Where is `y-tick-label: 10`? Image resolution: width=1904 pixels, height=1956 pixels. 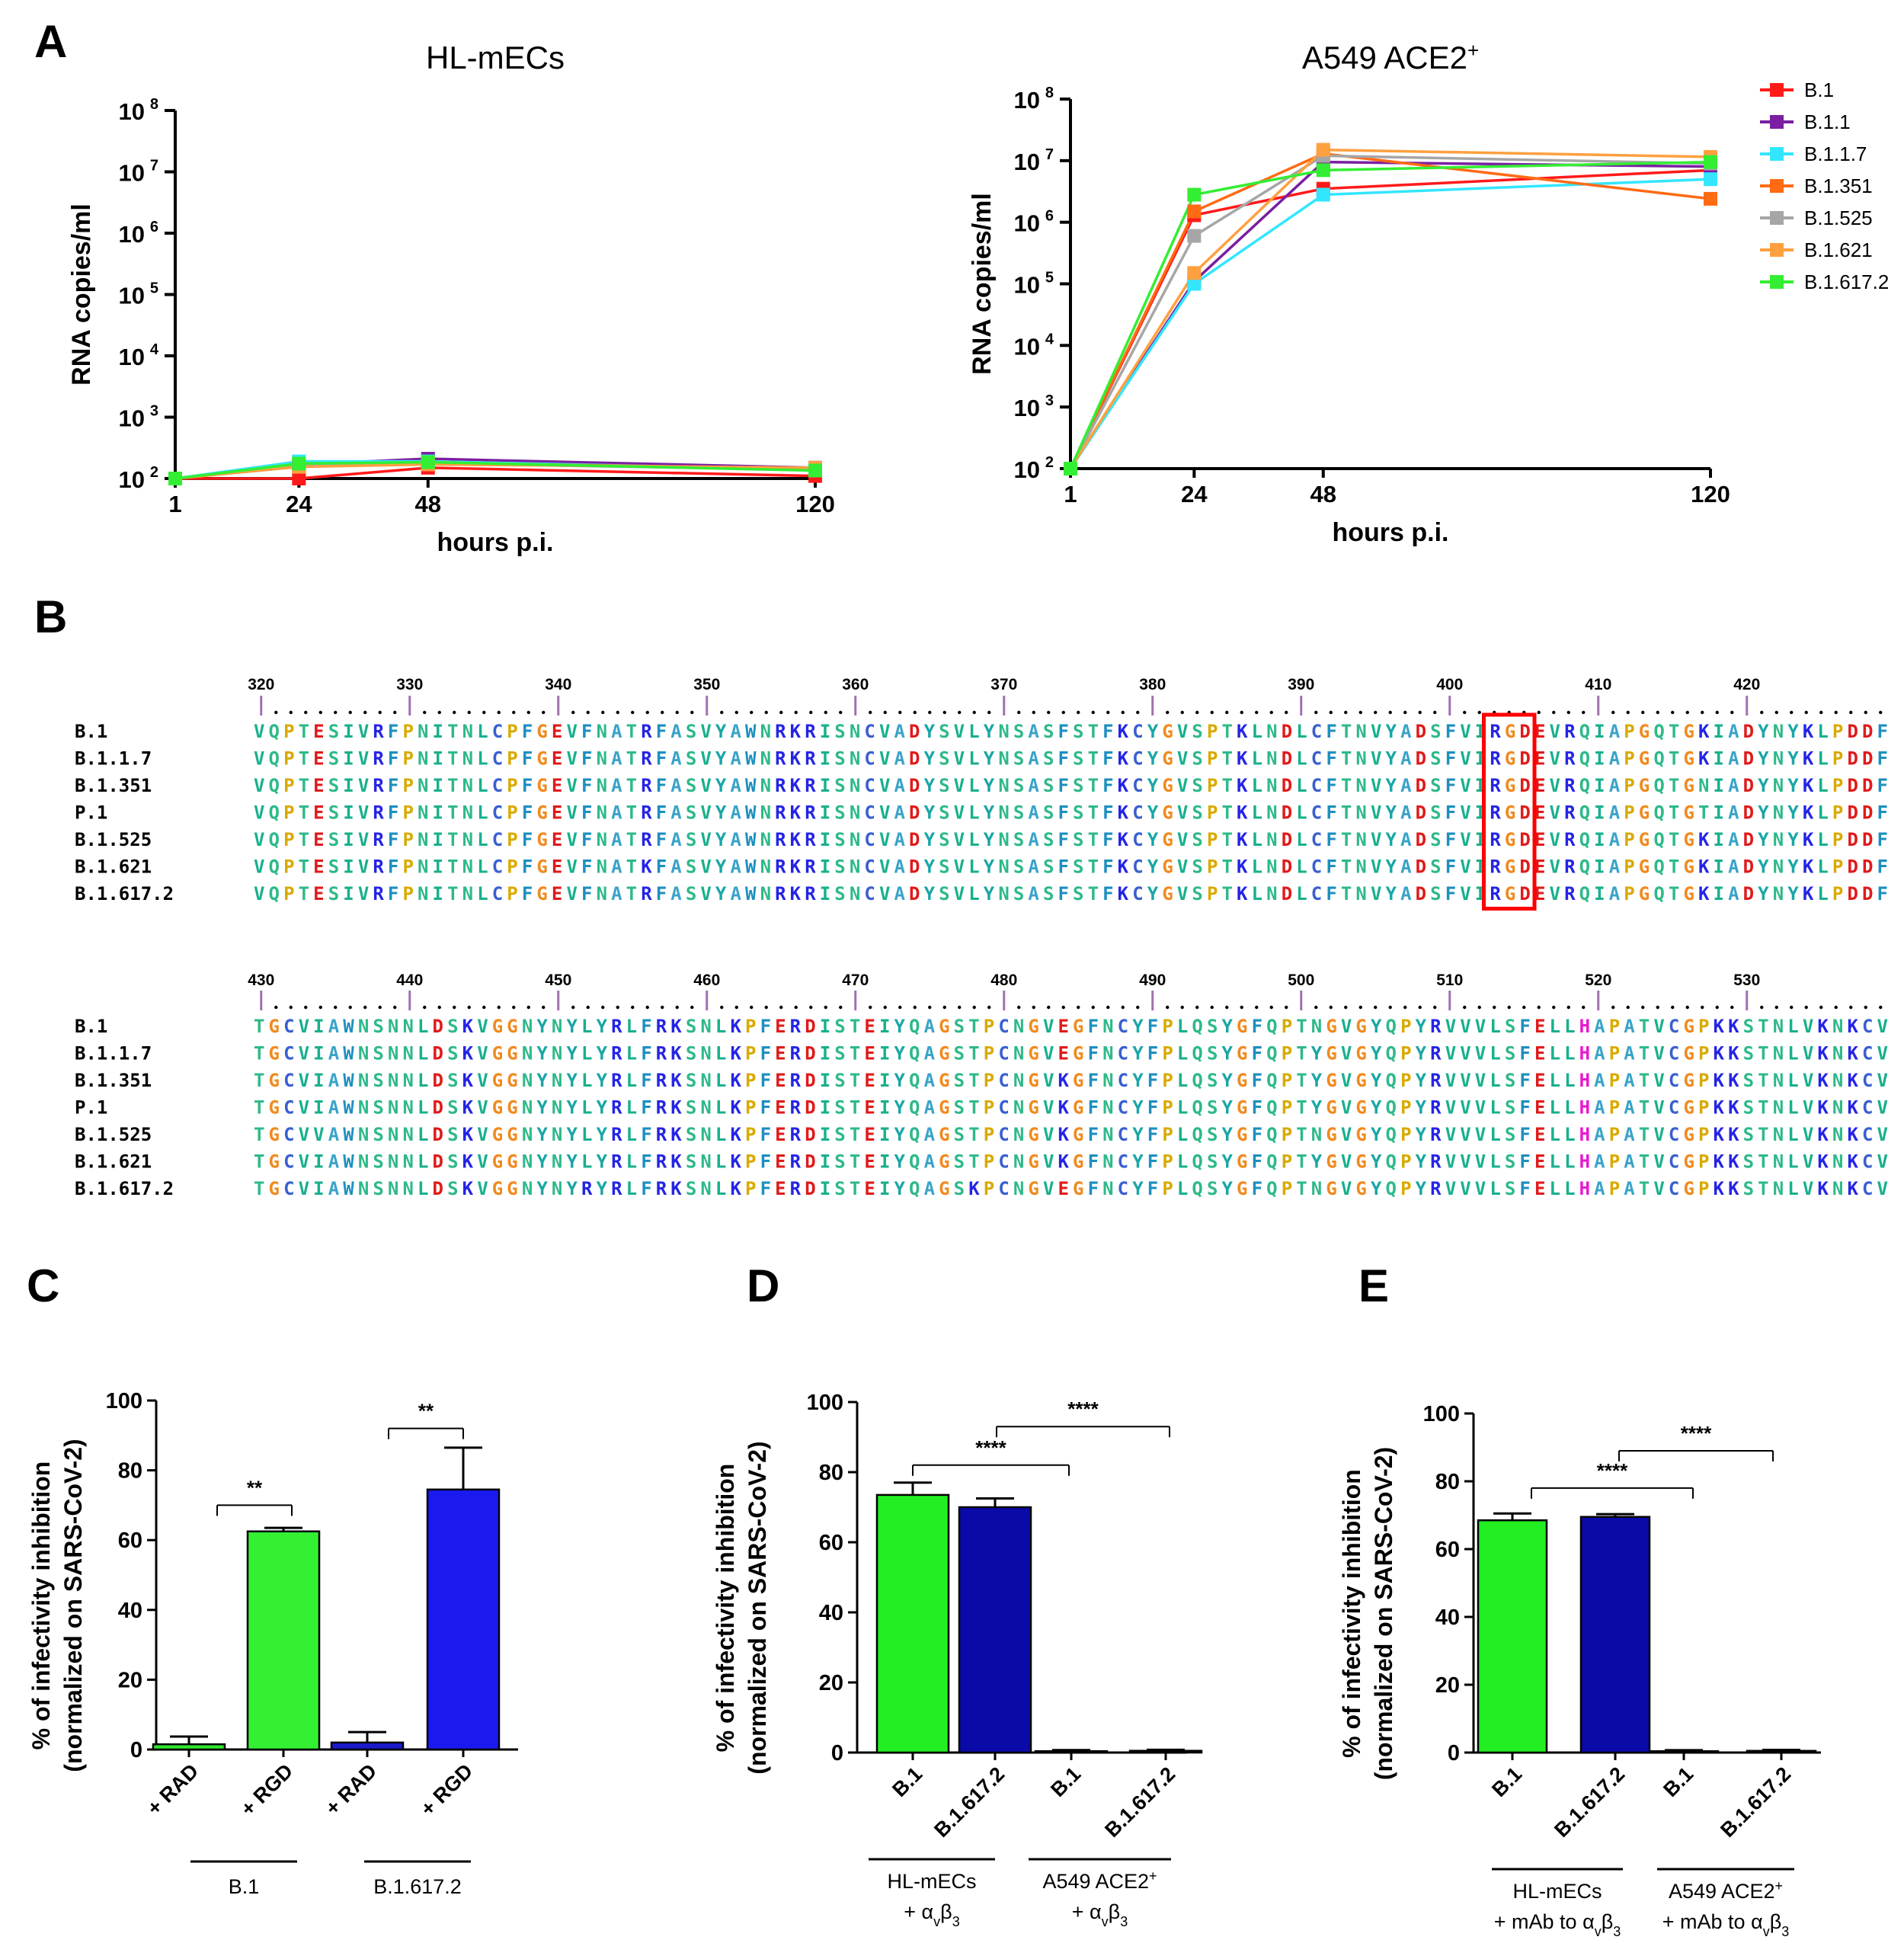
y-tick-label: 10 is located at coordinates (1027, 408).